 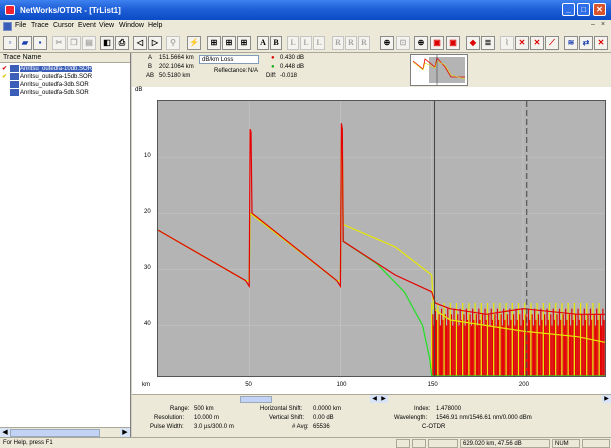 I want to click on reset-icon: ✕, so click(x=601, y=43).